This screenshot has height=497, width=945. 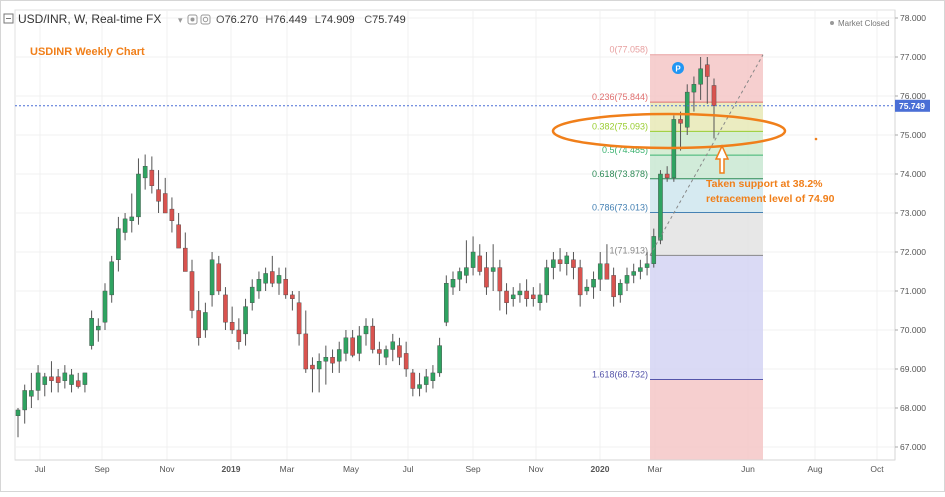 I want to click on pivot-badge, so click(x=678, y=68).